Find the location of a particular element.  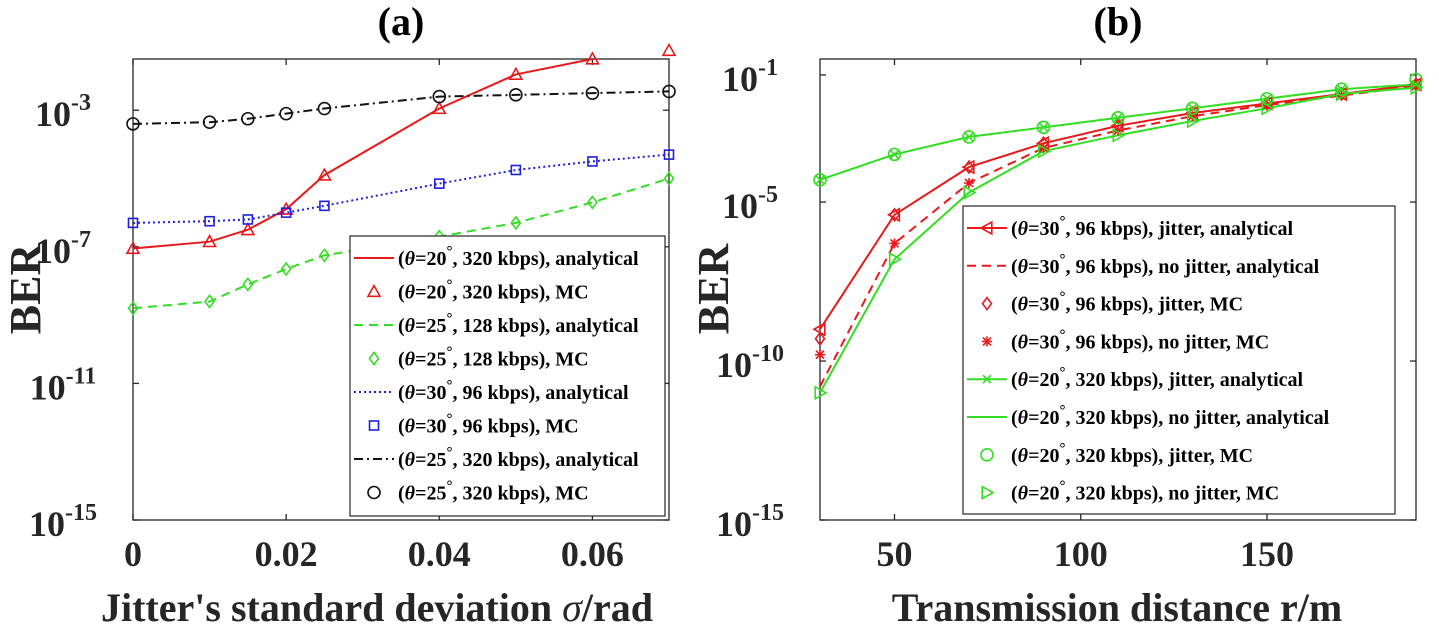

legend-entry: (θ=25°, 320 kbps), analytical is located at coordinates (518, 458).